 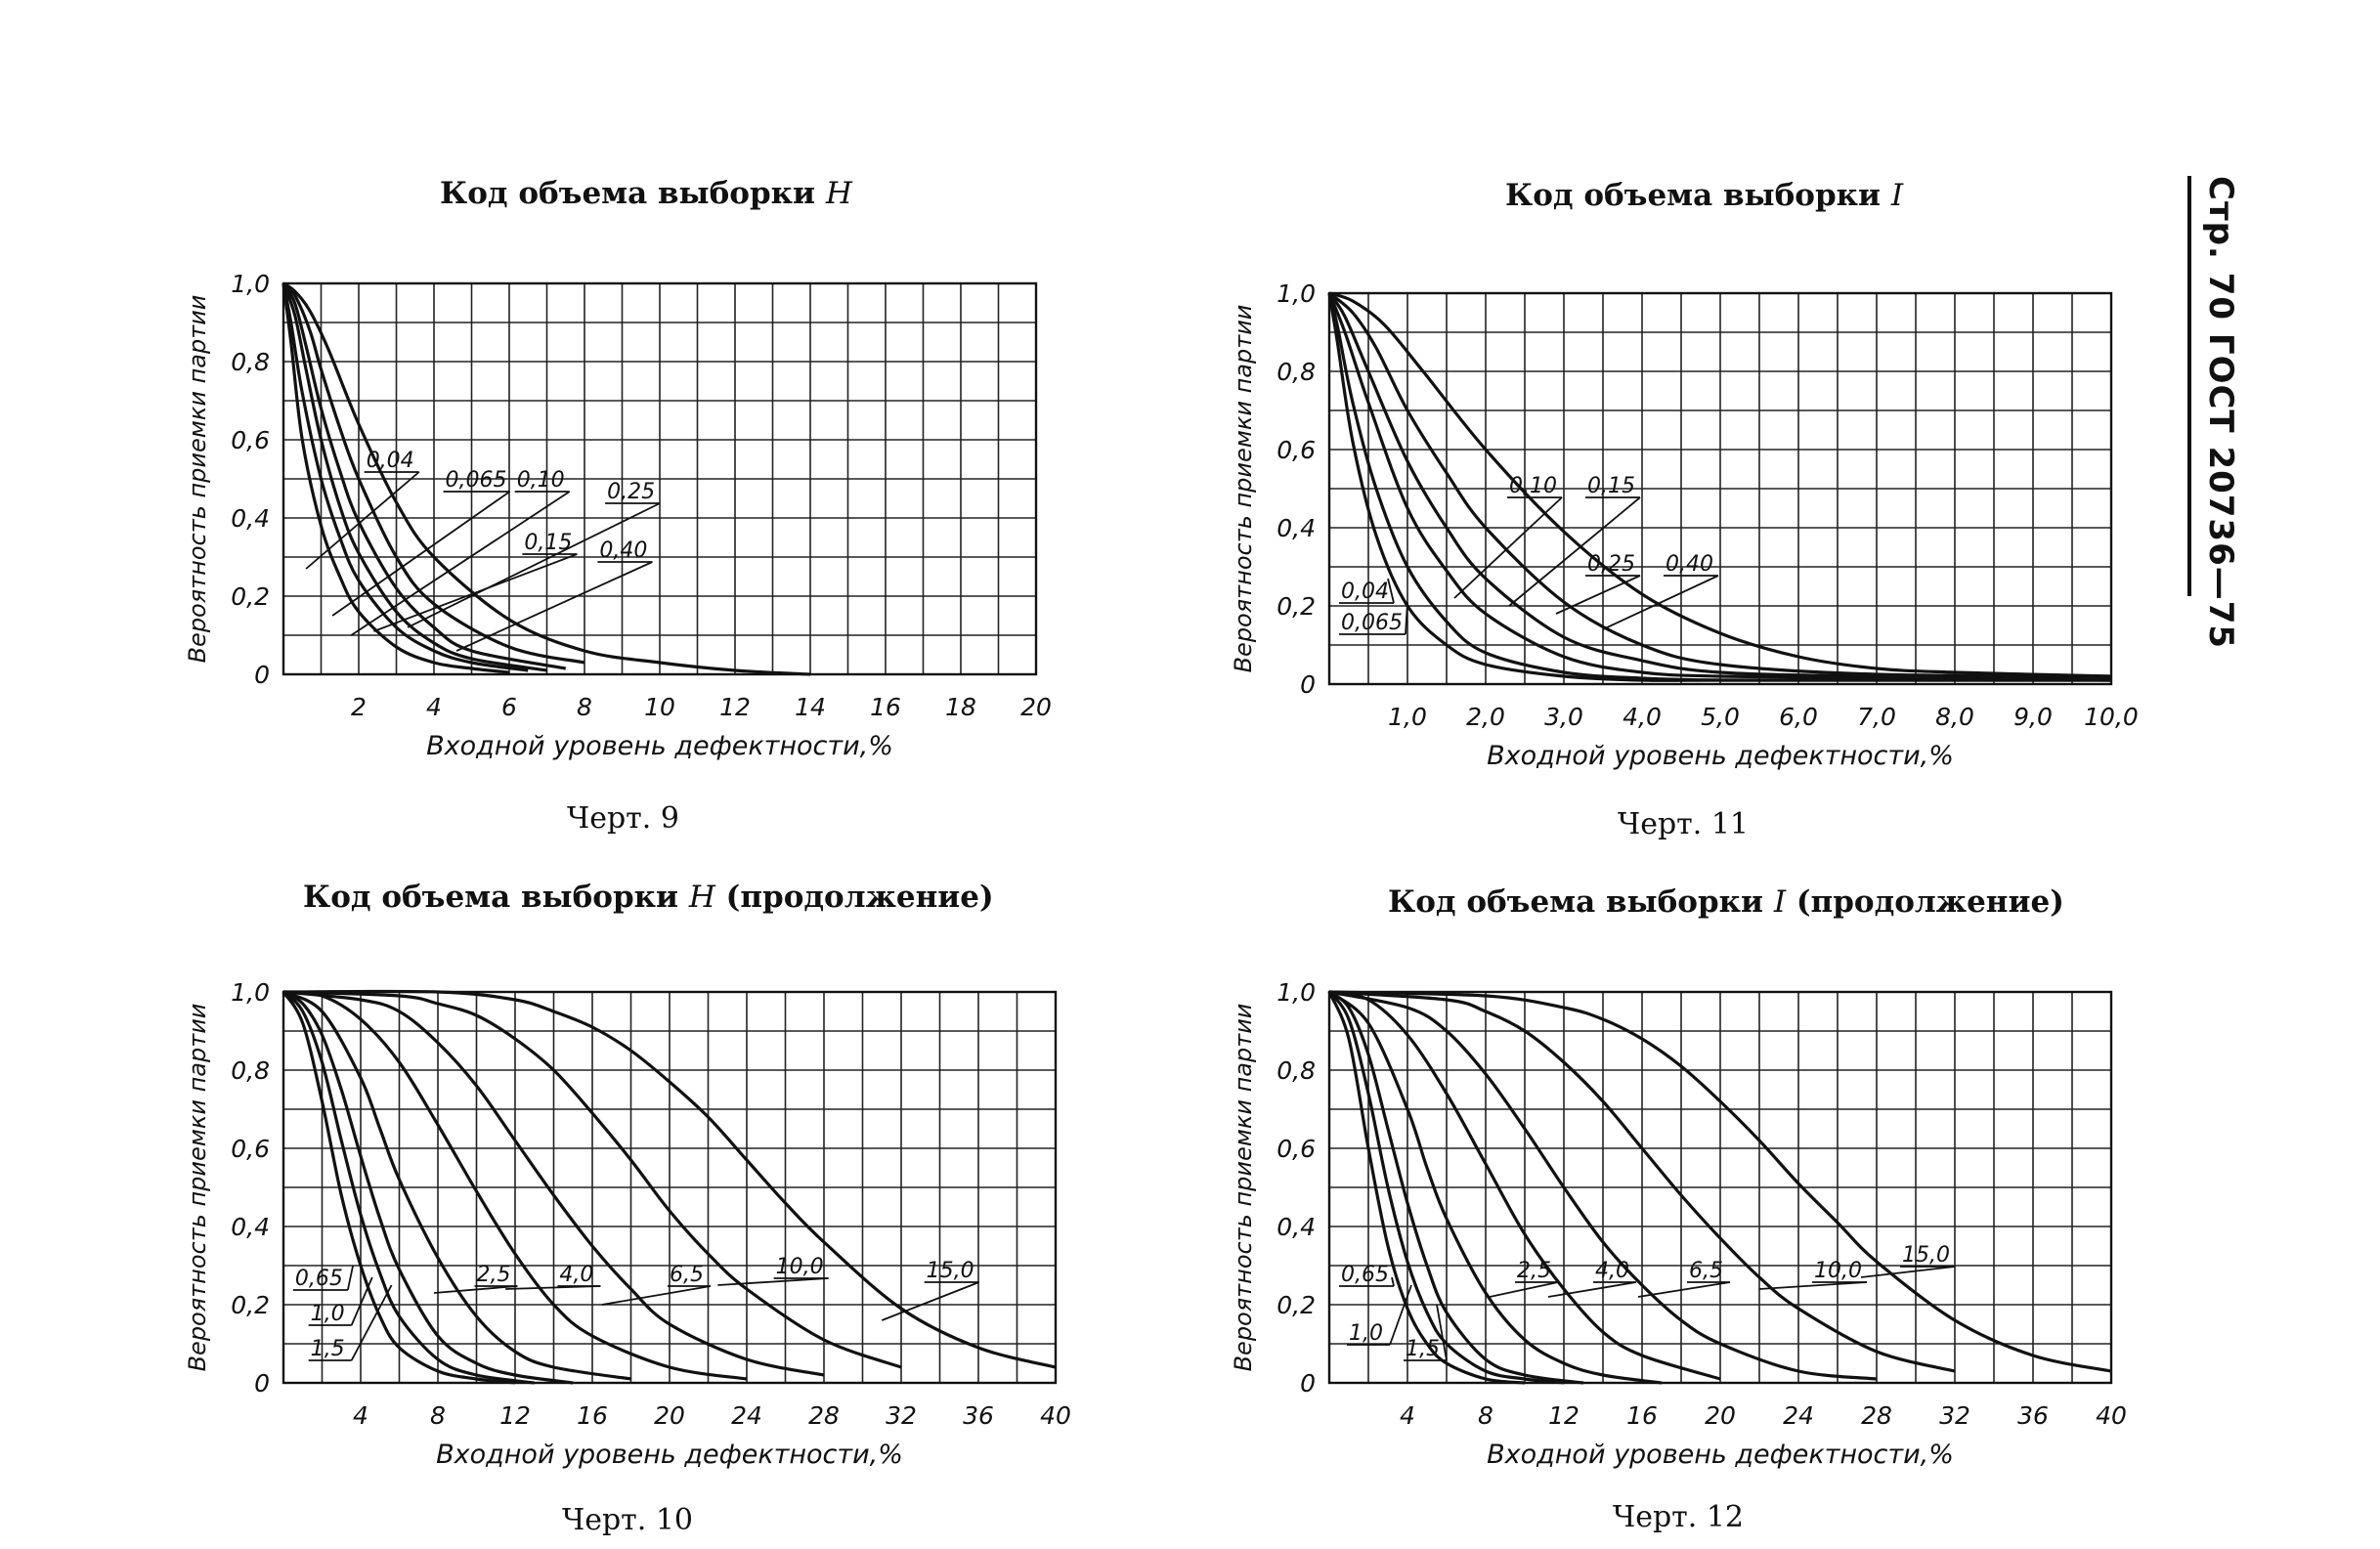 What do you see at coordinates (1720, 717) in the screenshot?
I see `x-tick-label: 5,0` at bounding box center [1720, 717].